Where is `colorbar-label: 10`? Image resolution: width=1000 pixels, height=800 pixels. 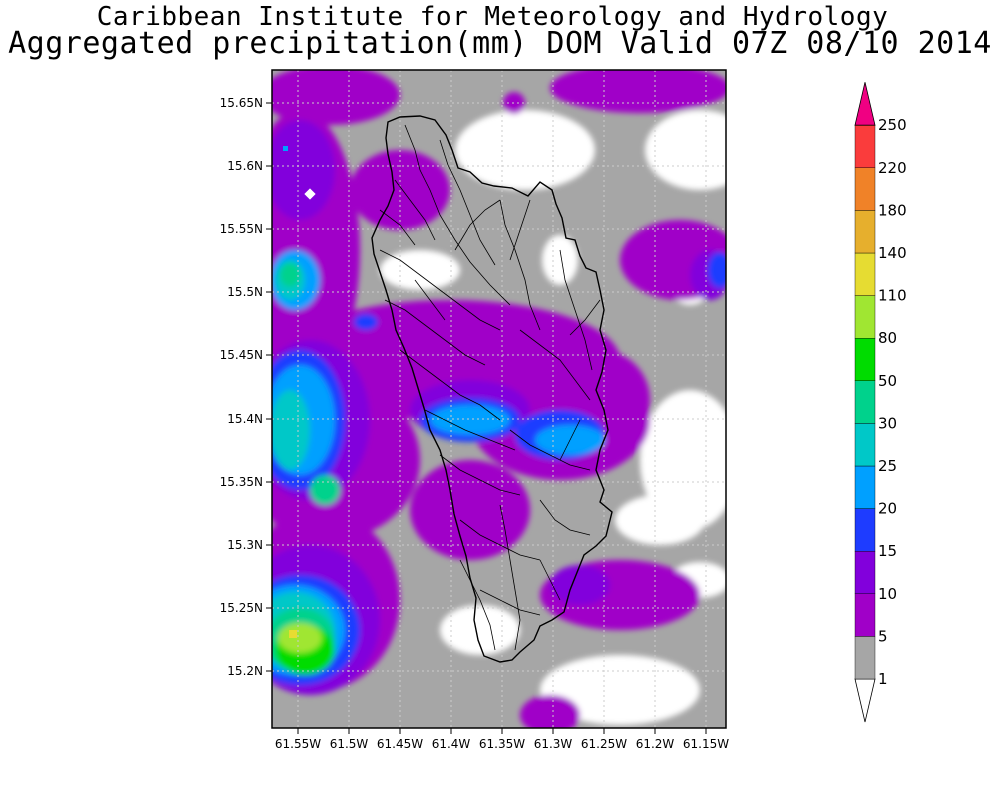
colorbar-label: 10 is located at coordinates (887, 594).